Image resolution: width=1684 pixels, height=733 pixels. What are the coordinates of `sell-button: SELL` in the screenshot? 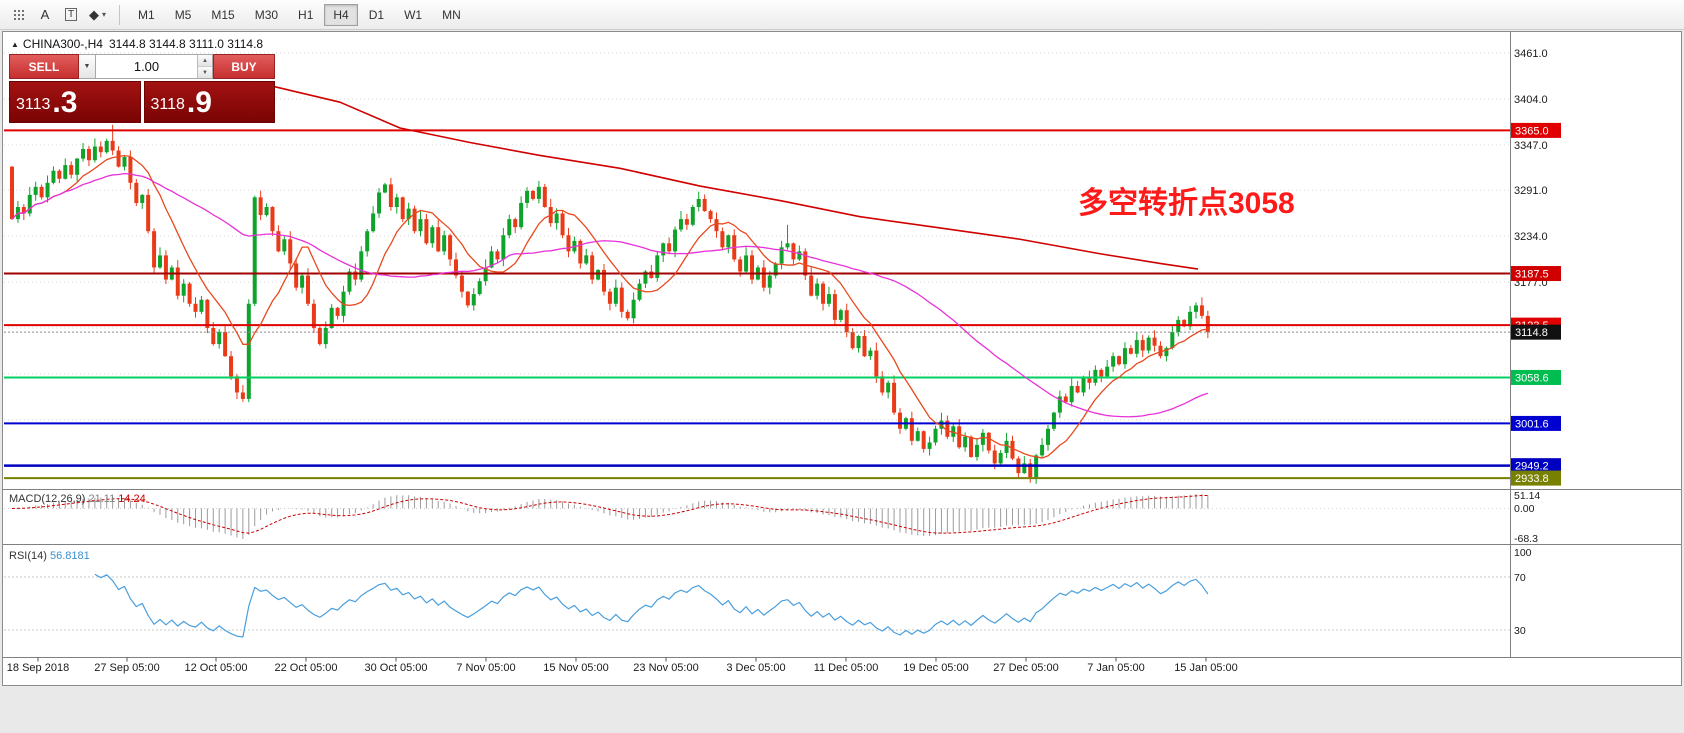 It's located at (44, 66).